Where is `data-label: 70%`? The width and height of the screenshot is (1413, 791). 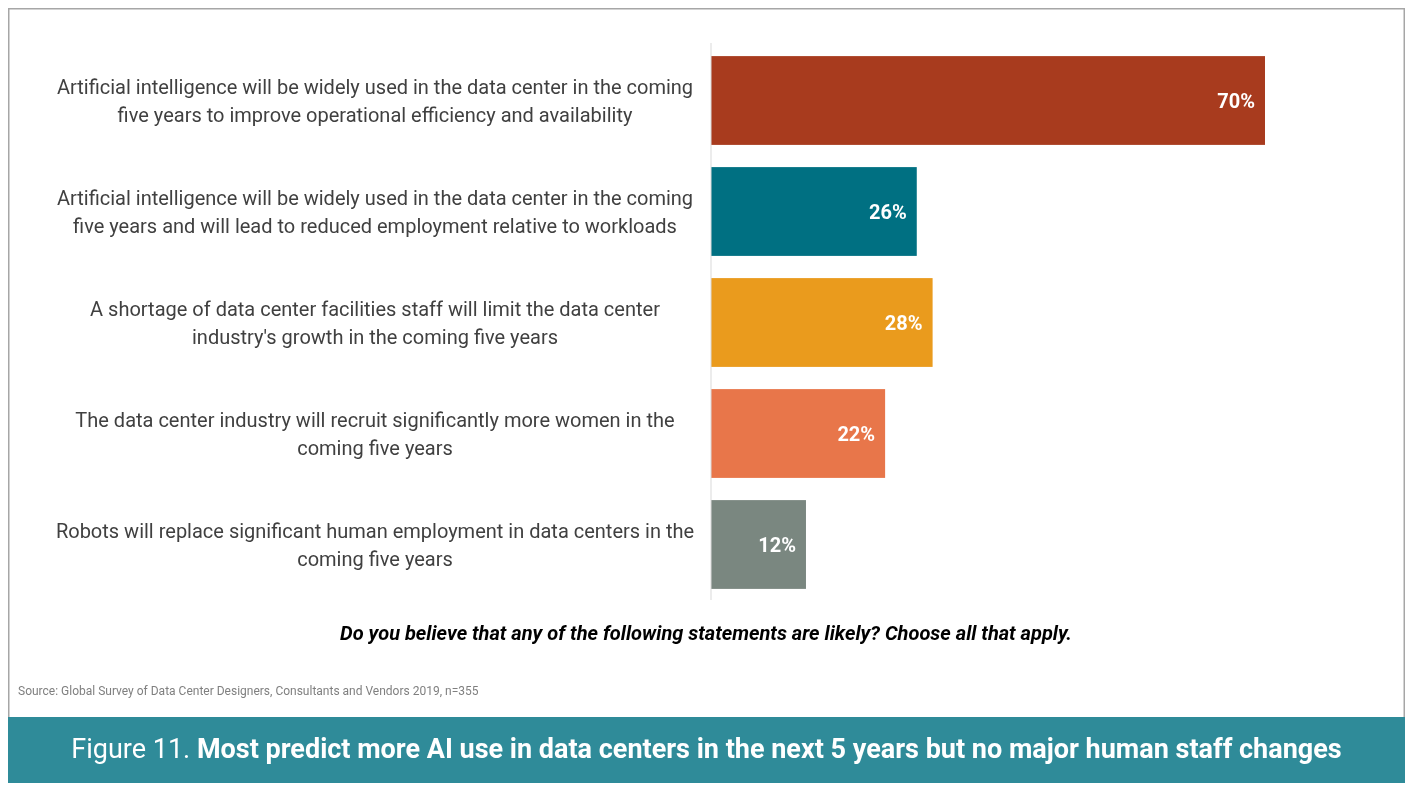 data-label: 70% is located at coordinates (1236, 100).